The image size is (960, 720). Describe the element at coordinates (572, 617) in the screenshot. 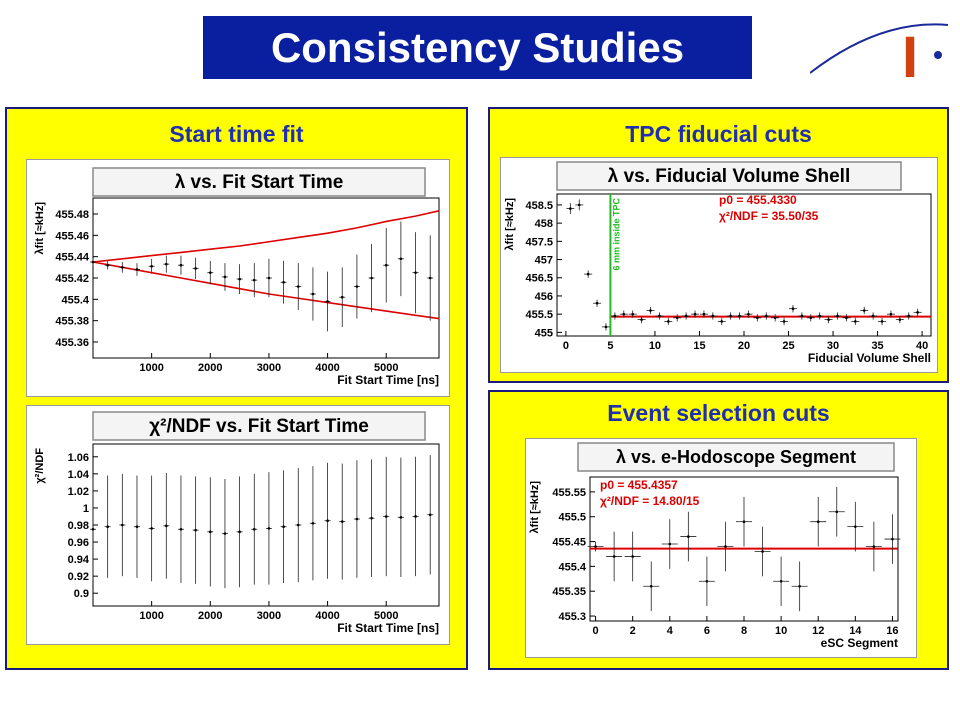

I see `y-tick-label: 455.3` at that location.